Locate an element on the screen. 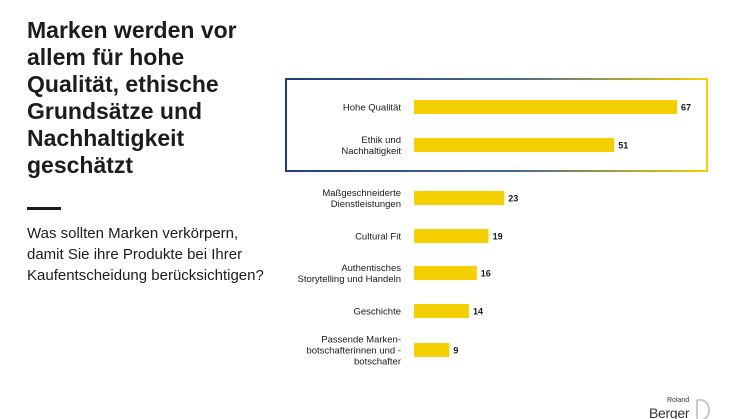 Image resolution: width=746 pixels, height=419 pixels. category-label-authentisches-storytelling-und-handeln: Authentisches Storytelling und Handeln is located at coordinates (349, 274).